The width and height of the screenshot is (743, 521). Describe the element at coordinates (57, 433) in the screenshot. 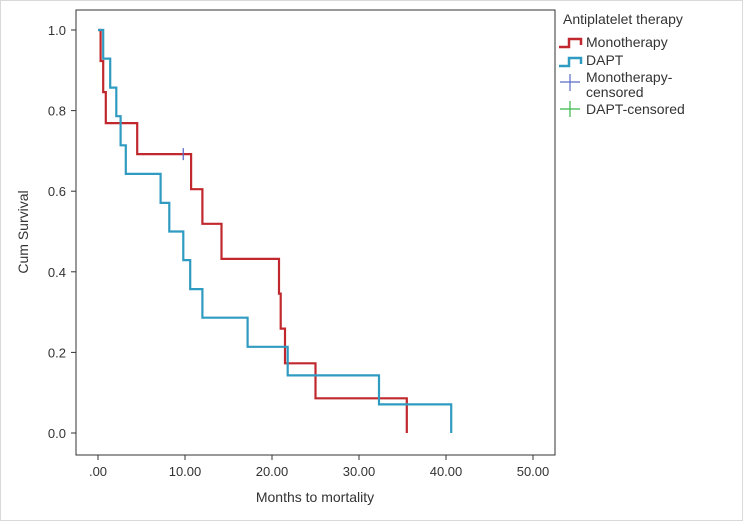

I see `y-tick-label: 0.0` at that location.